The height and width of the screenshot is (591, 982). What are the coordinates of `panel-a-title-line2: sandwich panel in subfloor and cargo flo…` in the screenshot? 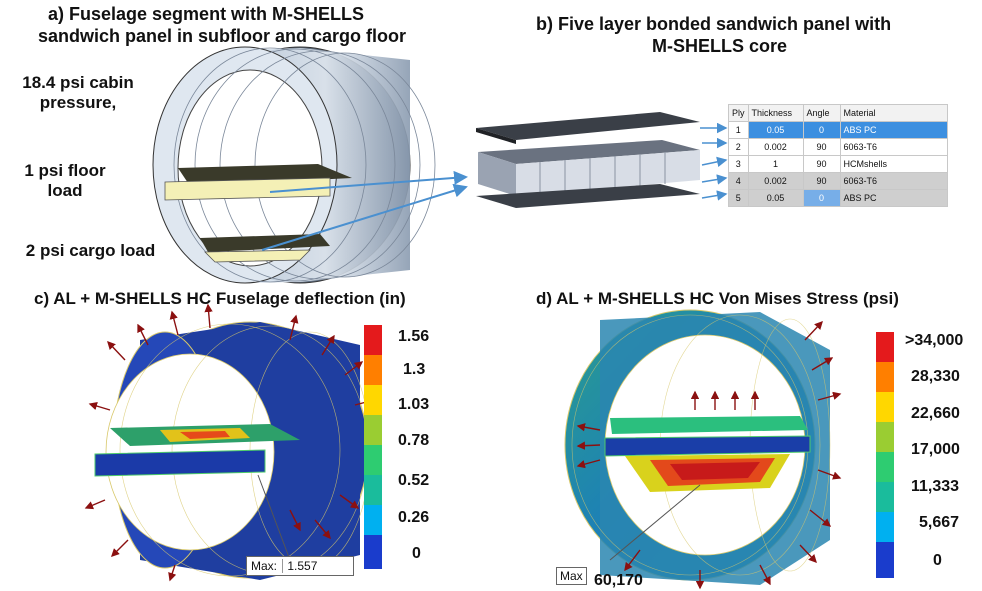 It's located at (222, 36).